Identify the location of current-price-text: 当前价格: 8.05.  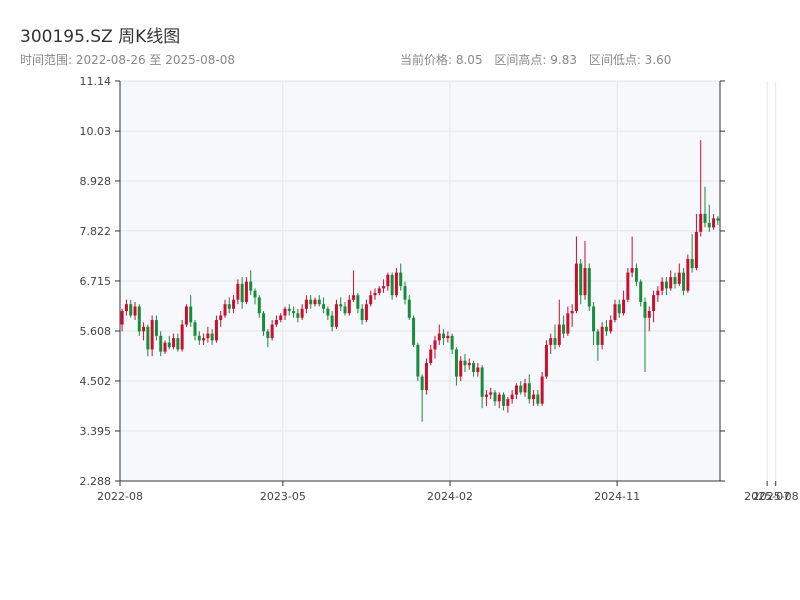
(441, 60).